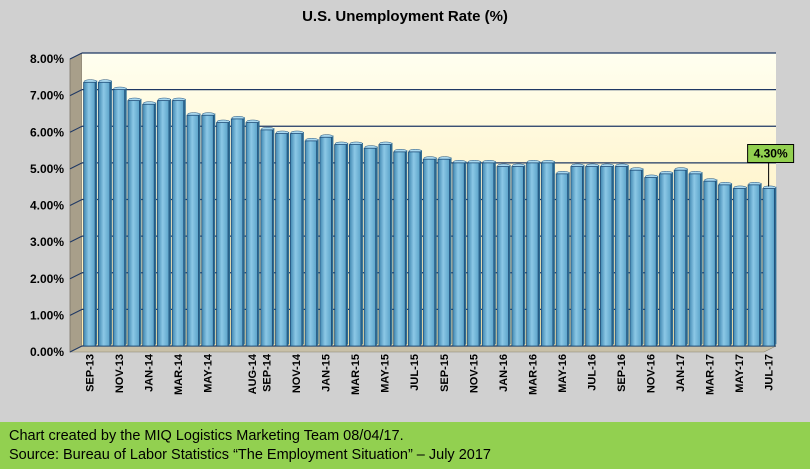  Describe the element at coordinates (327, 373) in the screenshot. I see `x-tick-label: JAN-15` at that location.